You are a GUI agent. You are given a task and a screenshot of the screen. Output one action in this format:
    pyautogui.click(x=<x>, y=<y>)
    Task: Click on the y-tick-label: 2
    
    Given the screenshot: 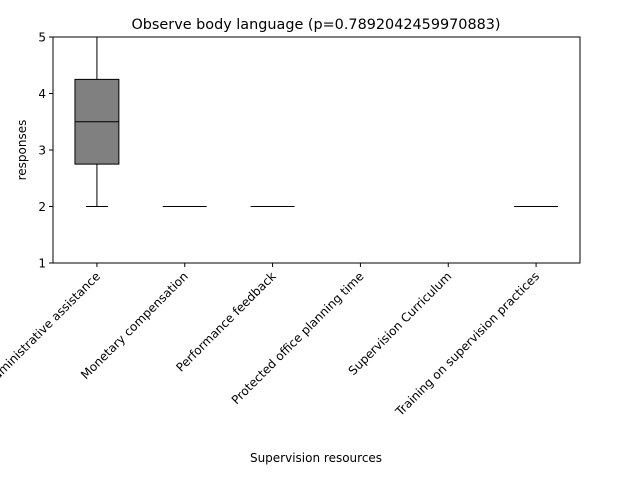 What is the action you would take?
    pyautogui.click(x=42, y=207)
    